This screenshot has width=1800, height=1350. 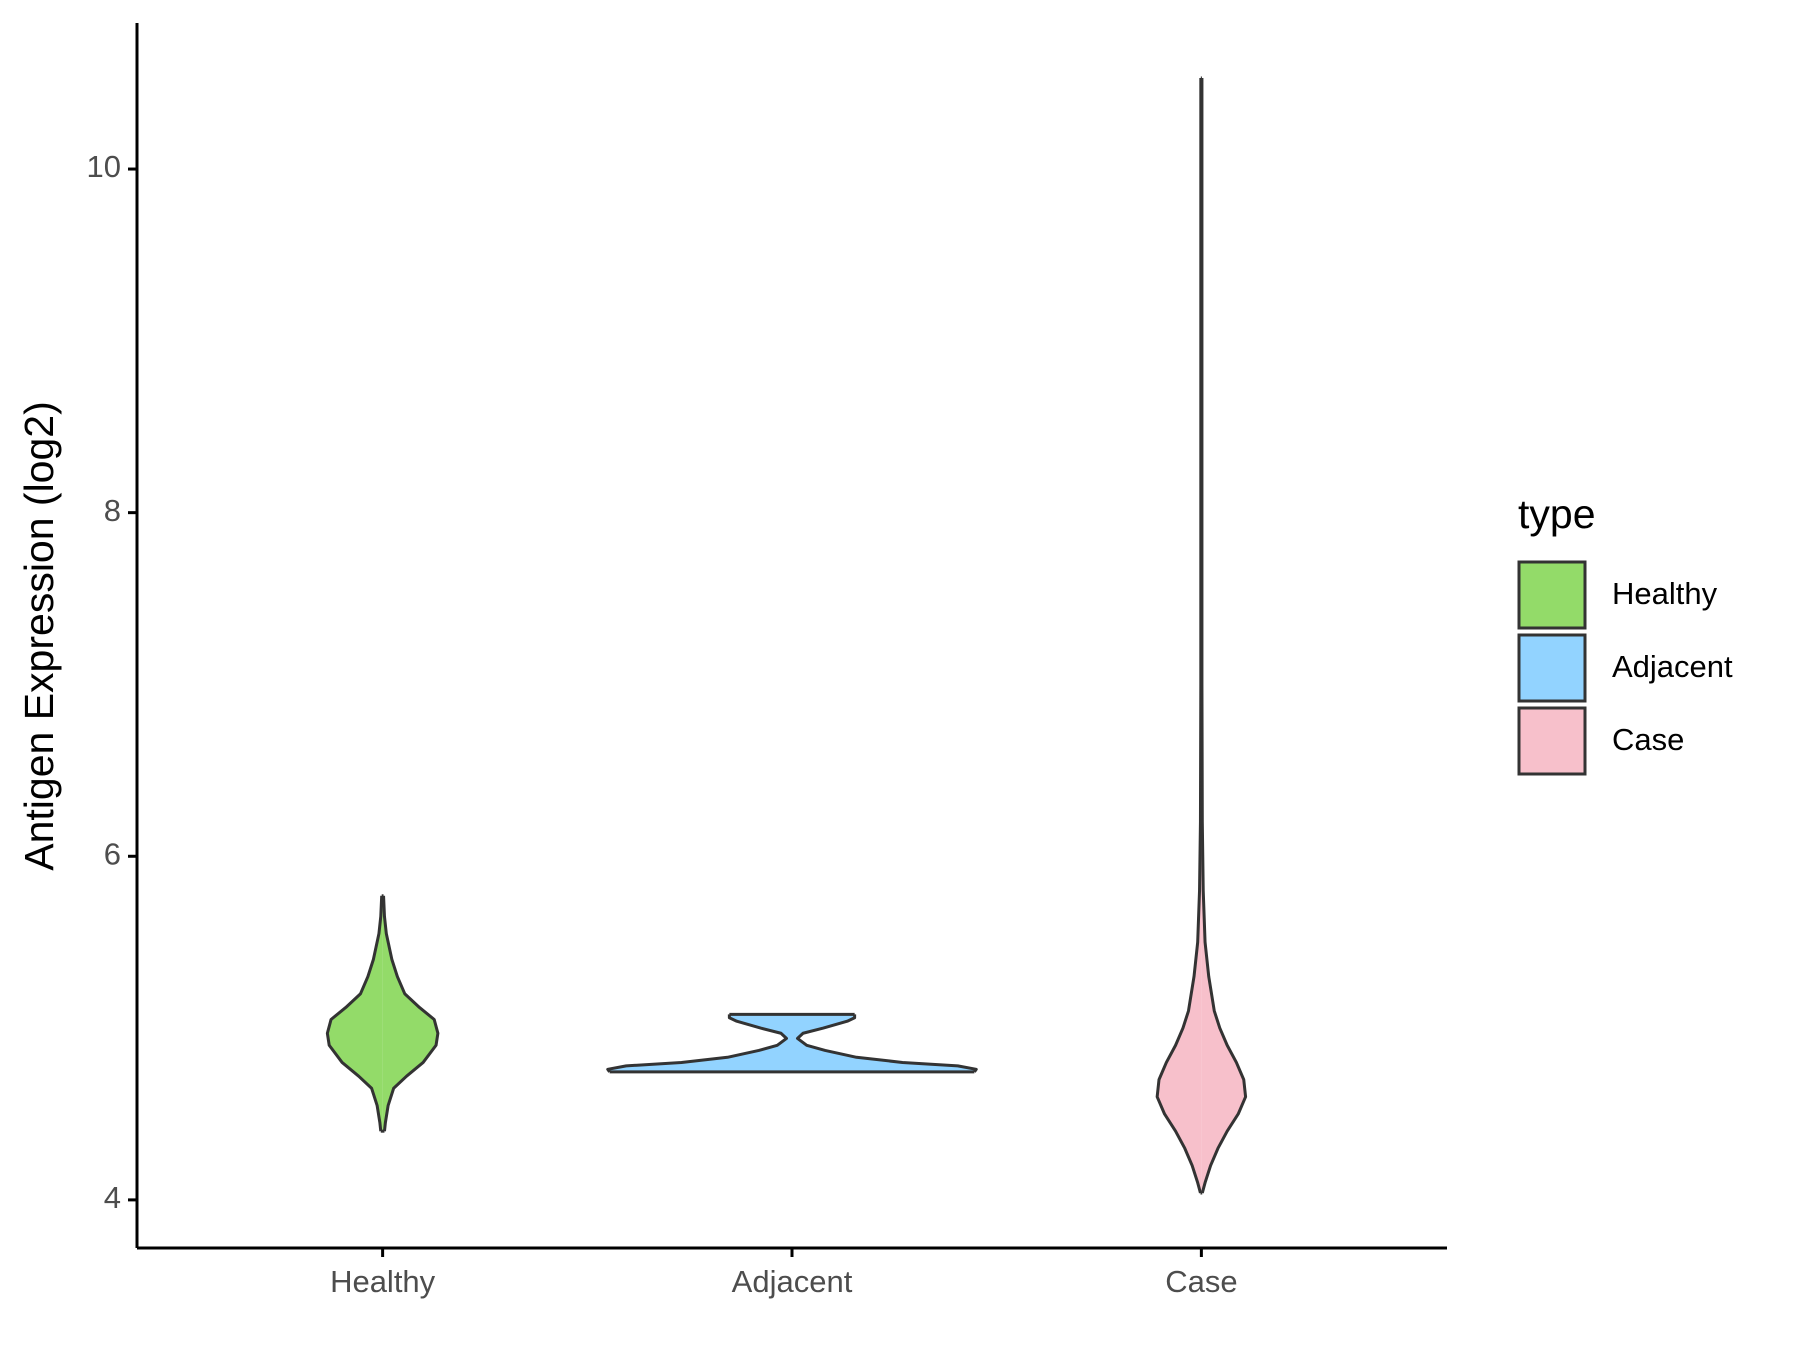 What do you see at coordinates (1201, 1281) in the screenshot?
I see `x-tick-label: Case` at bounding box center [1201, 1281].